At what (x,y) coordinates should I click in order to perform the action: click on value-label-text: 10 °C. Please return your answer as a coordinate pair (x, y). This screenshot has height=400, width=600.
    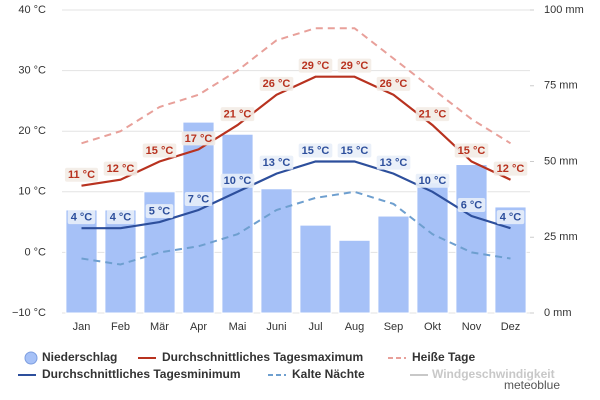
    Looking at the image, I should click on (238, 181).